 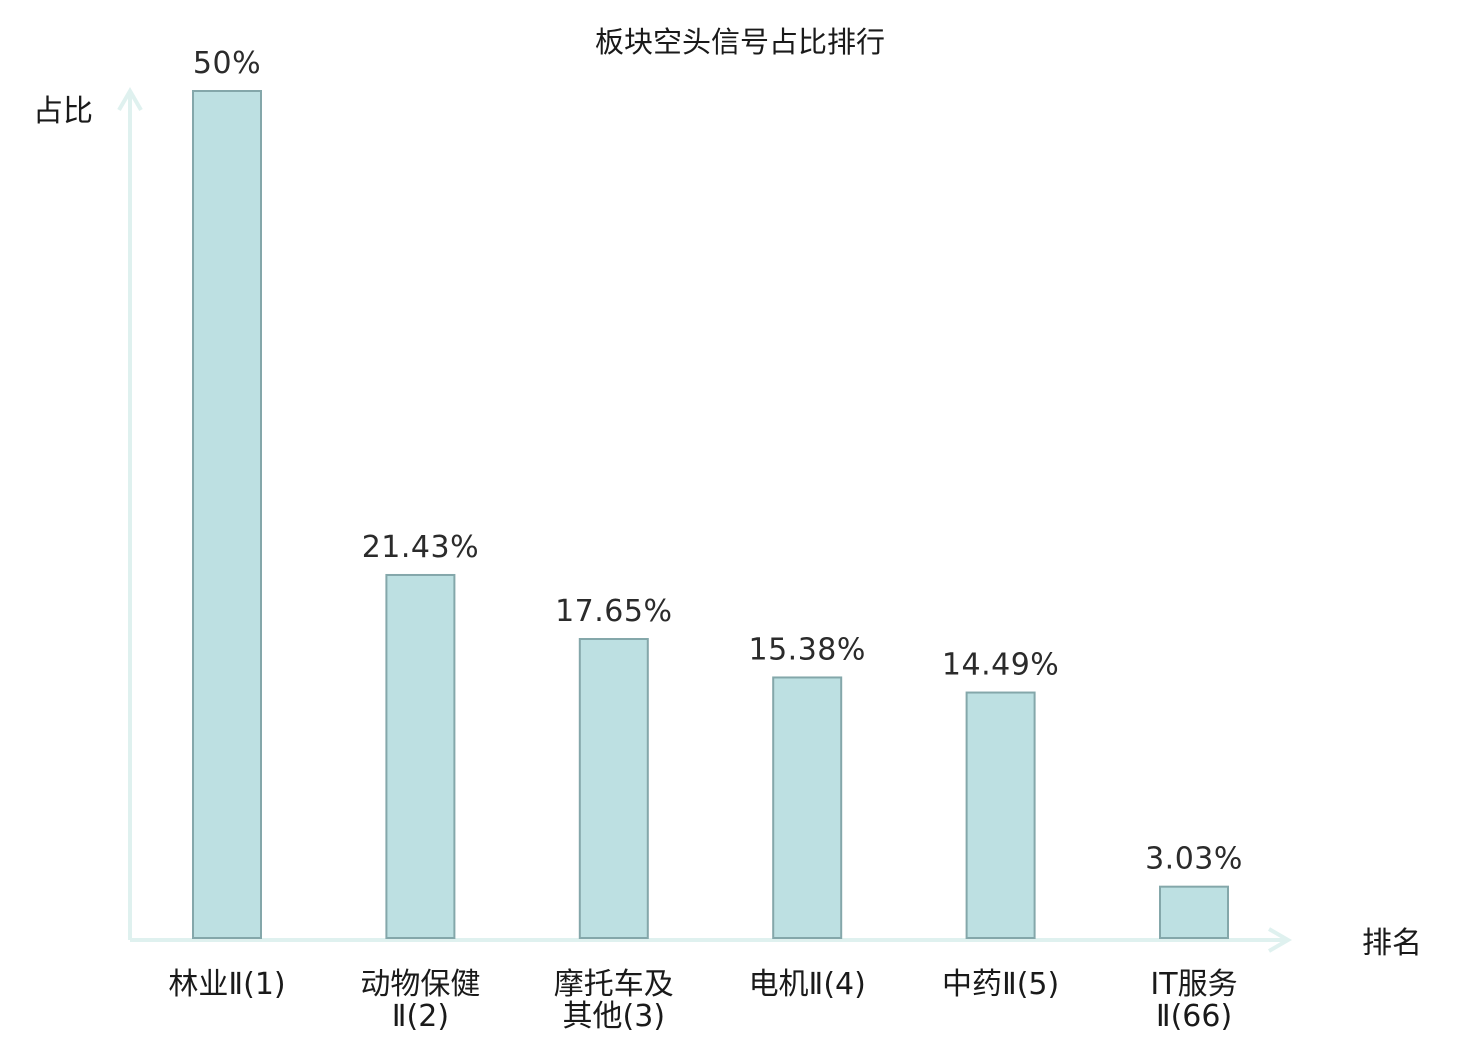 What do you see at coordinates (740, 42) in the screenshot?
I see `chart-title: 板块空头信号占比排行` at bounding box center [740, 42].